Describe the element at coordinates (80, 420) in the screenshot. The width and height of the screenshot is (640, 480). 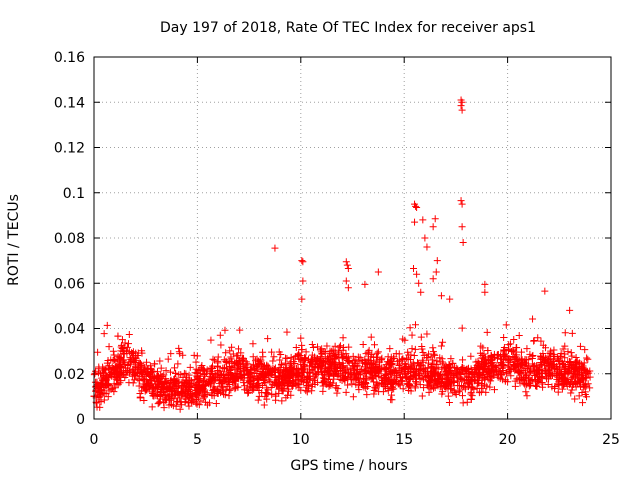
I see `y-tick-label: 0` at that location.